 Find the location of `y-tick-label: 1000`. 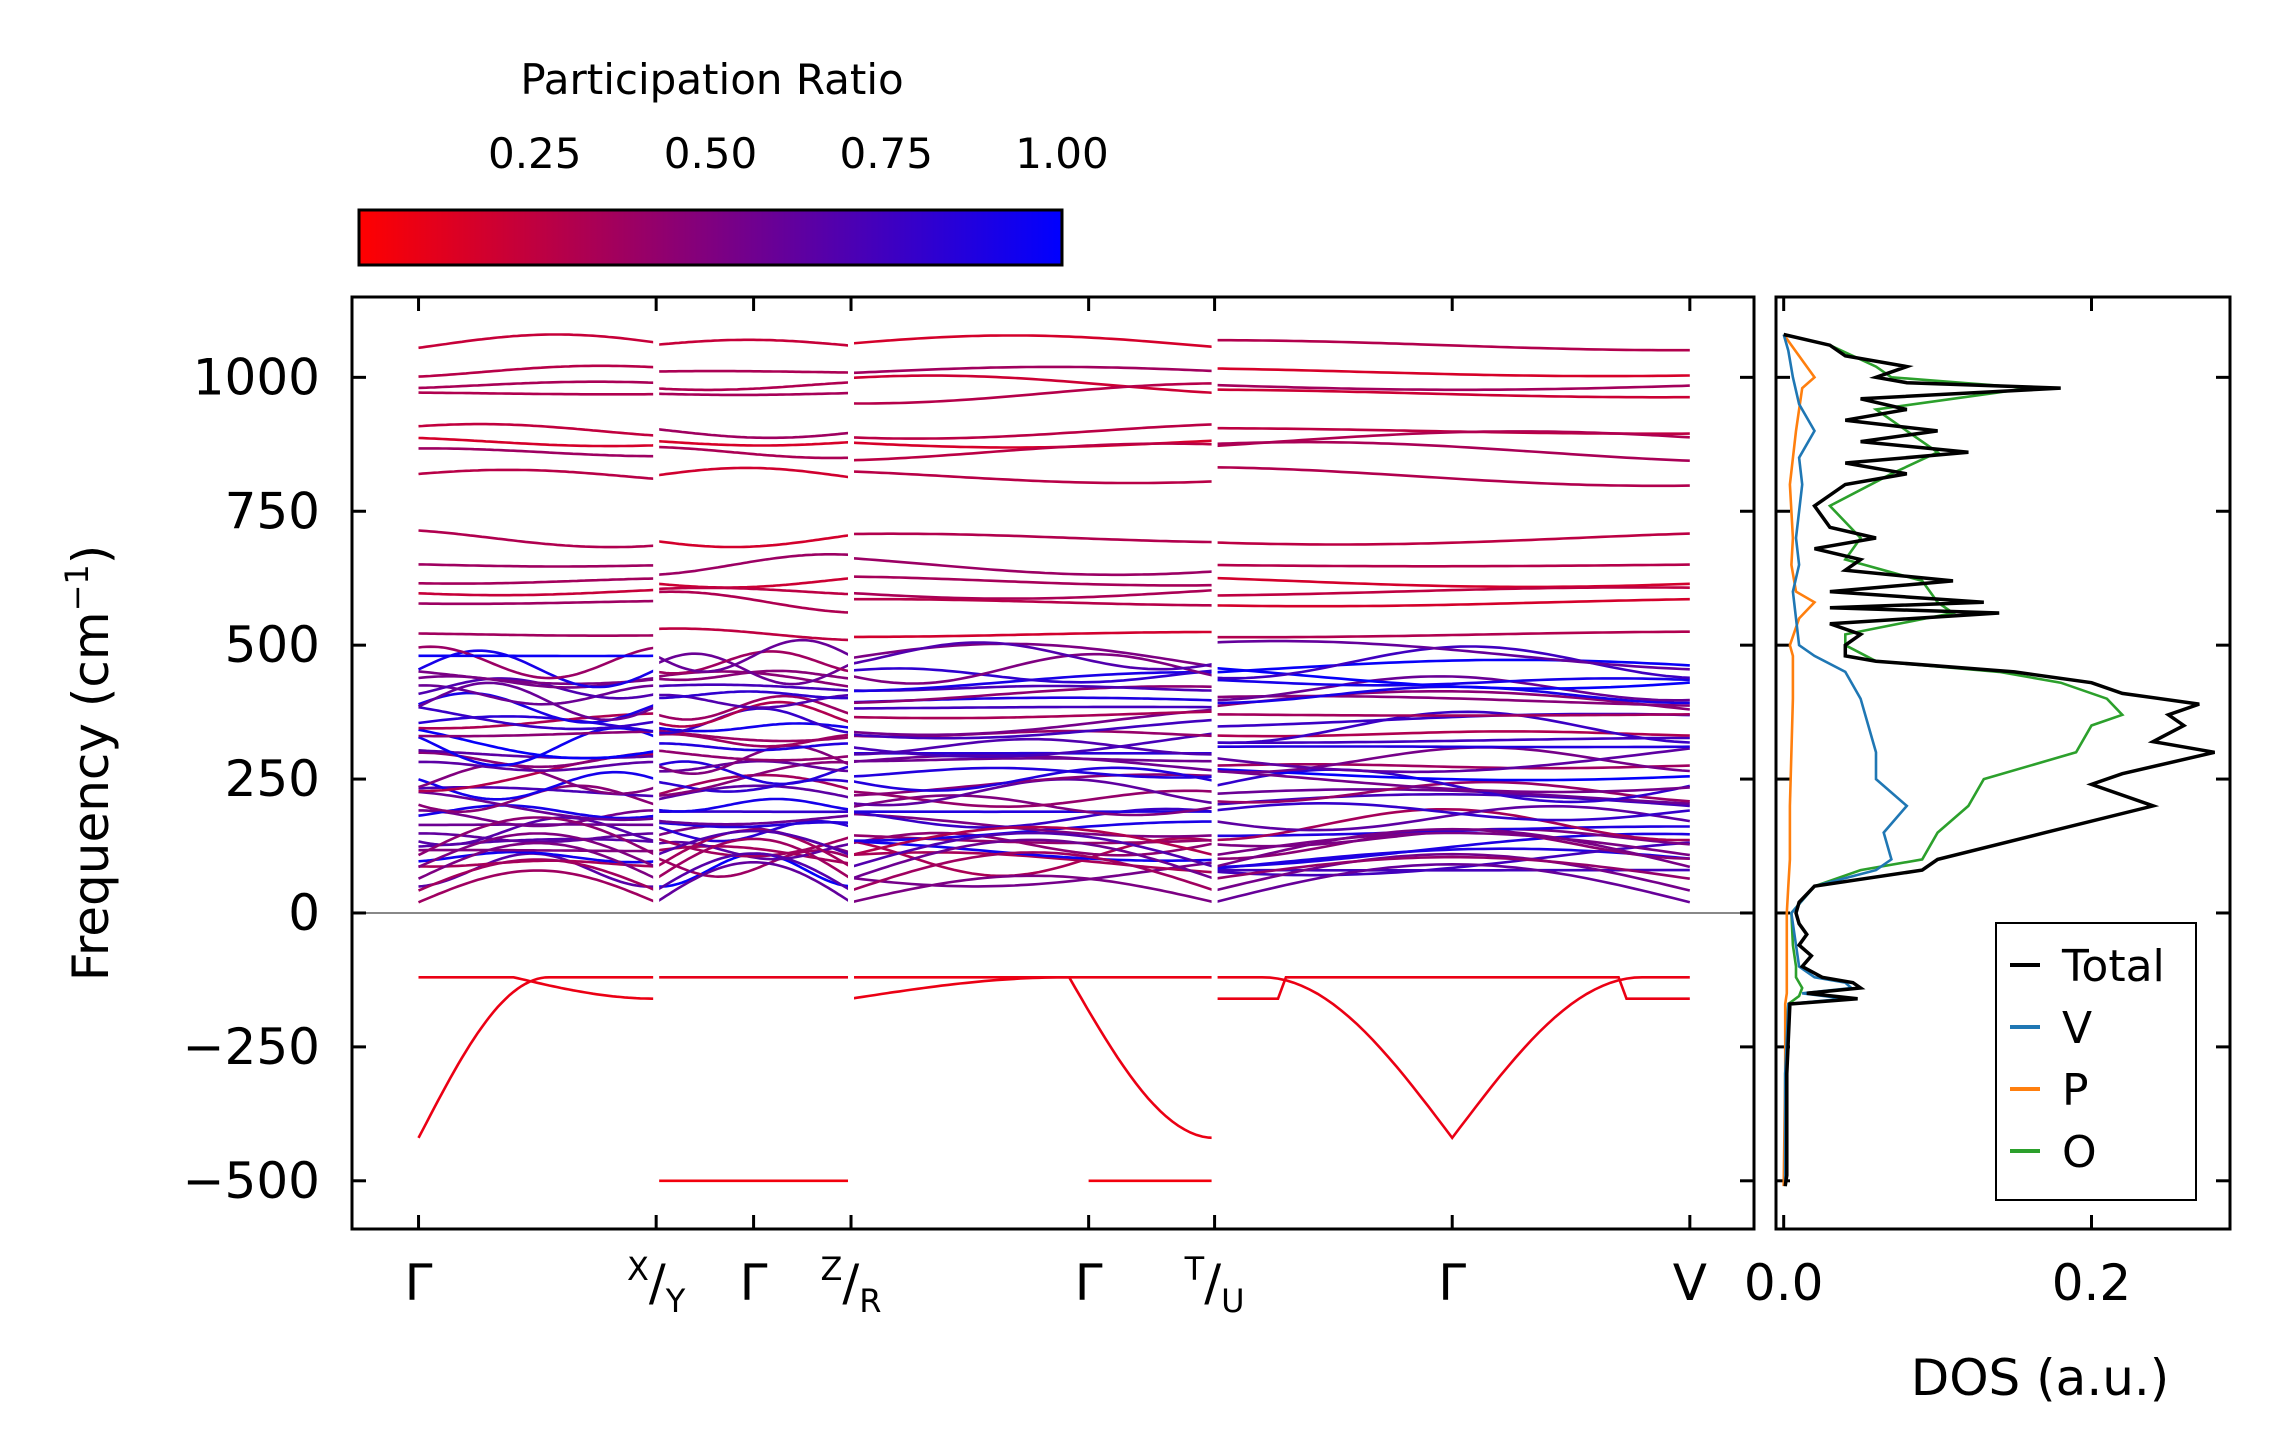

y-tick-label: 1000 is located at coordinates (256, 377).